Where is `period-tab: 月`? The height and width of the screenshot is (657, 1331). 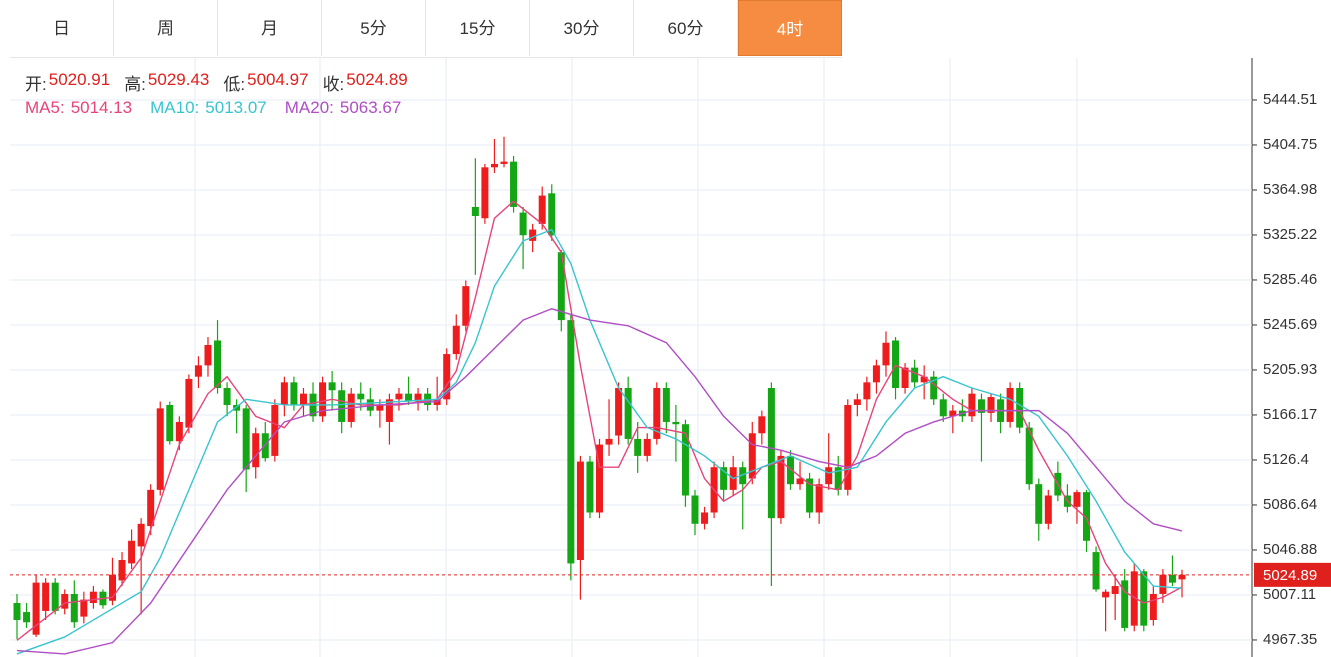
period-tab: 月 is located at coordinates (270, 28).